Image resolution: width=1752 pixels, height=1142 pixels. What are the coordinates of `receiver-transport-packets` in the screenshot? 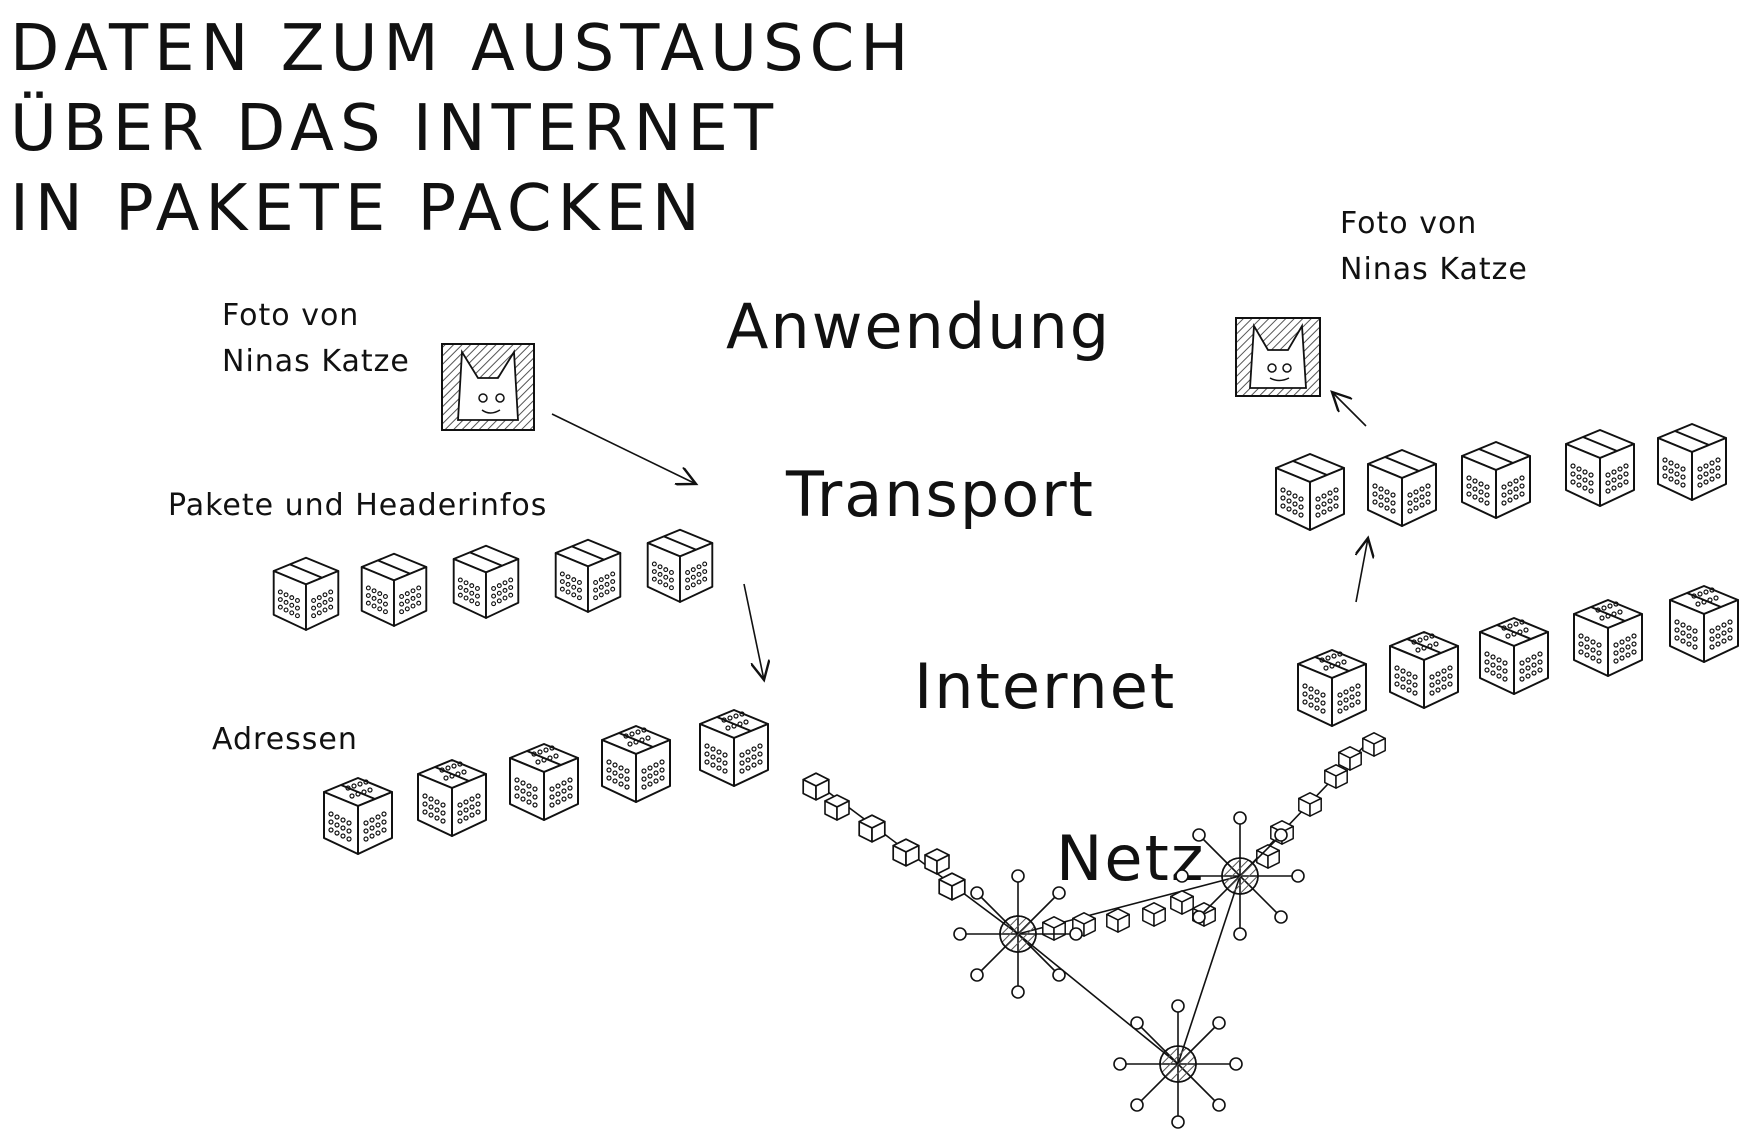 It's located at (1501, 477).